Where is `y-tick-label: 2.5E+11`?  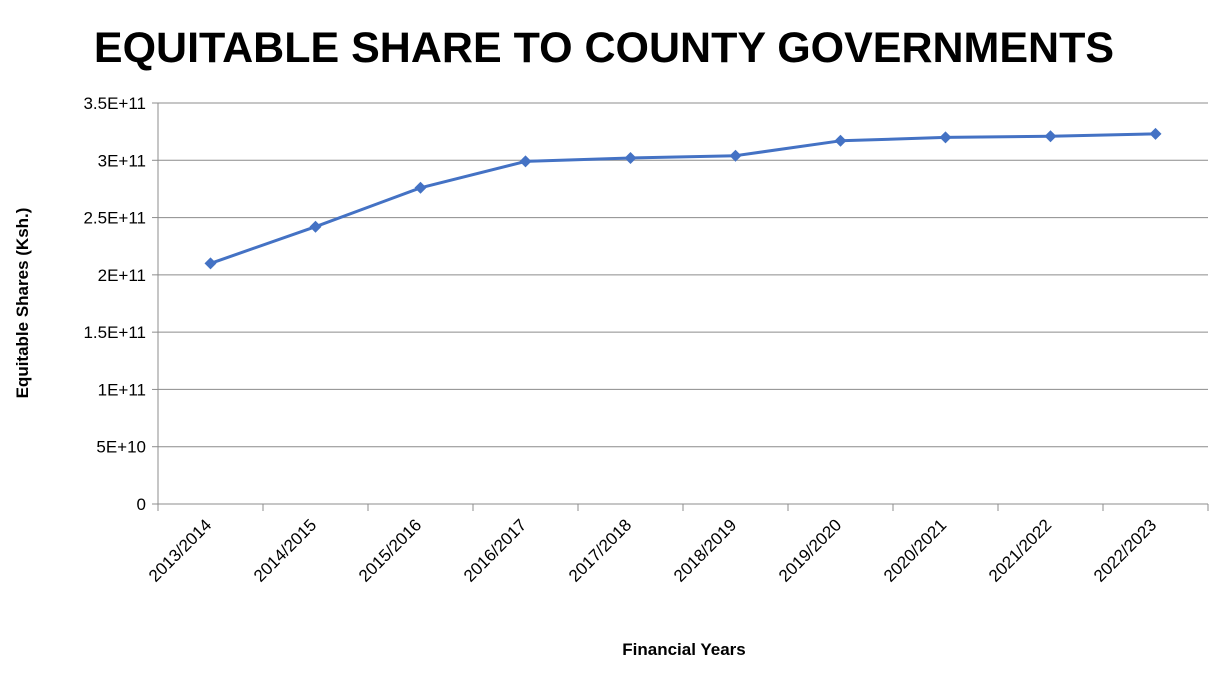
y-tick-label: 2.5E+11 is located at coordinates (114, 218).